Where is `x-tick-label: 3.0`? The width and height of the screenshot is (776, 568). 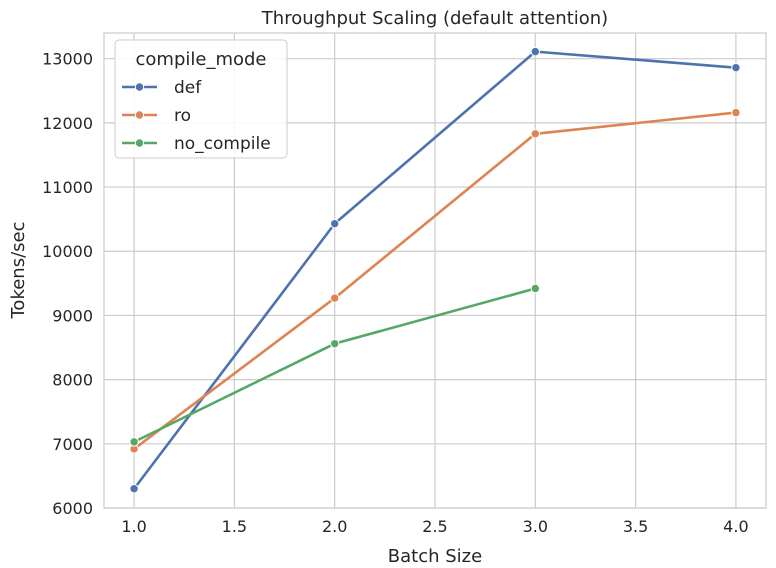 x-tick-label: 3.0 is located at coordinates (535, 526).